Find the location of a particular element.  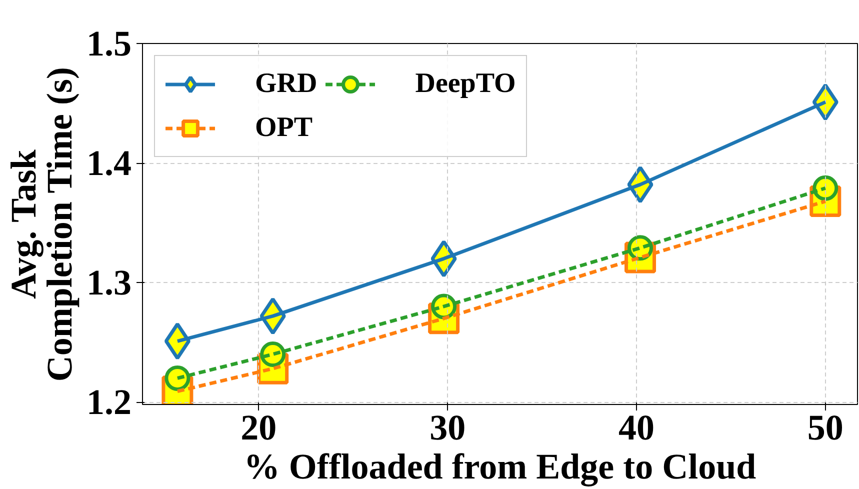

x-axis-title: % Offloaded from Edge to Cloud is located at coordinates (500, 466).